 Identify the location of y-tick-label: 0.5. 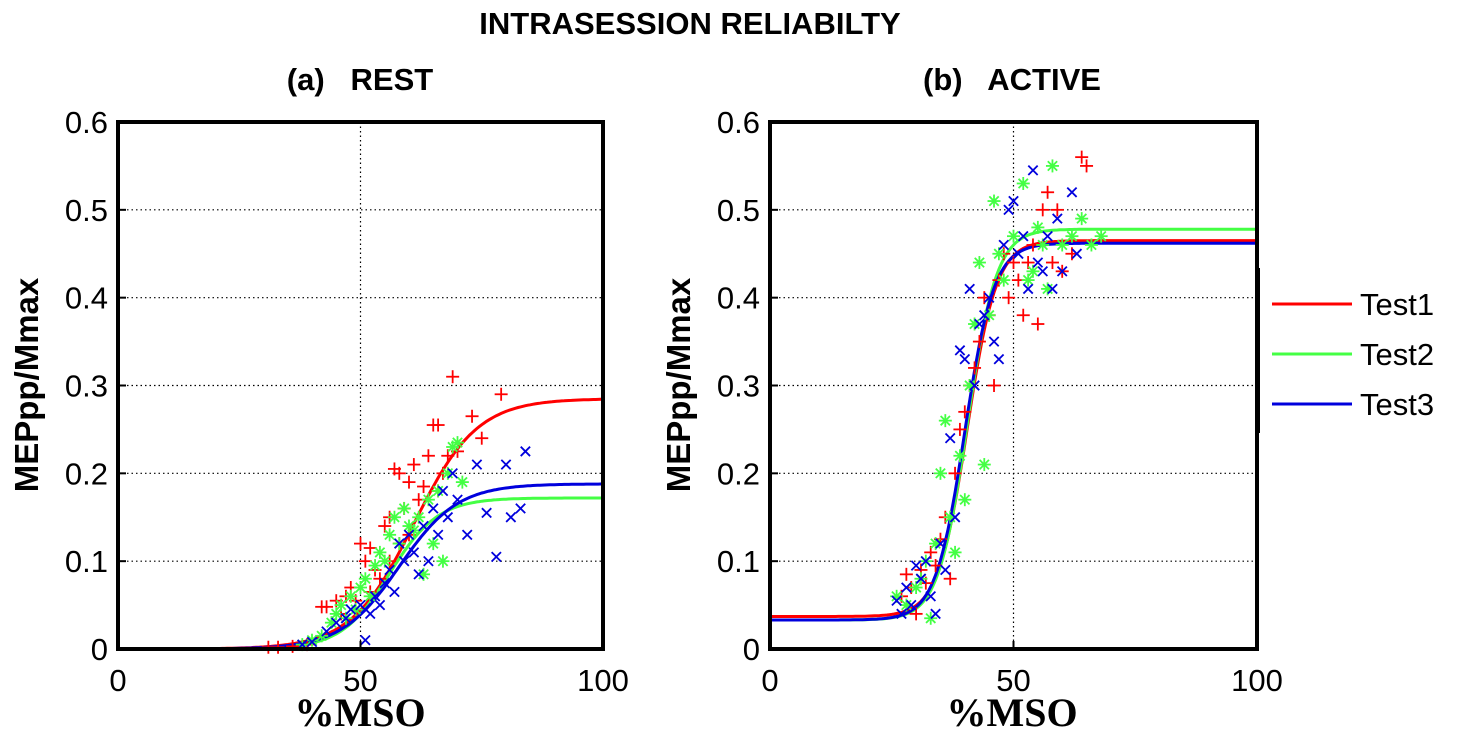
(738, 210).